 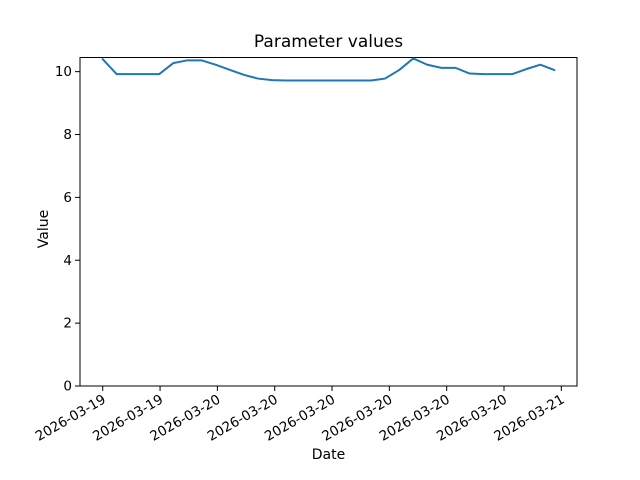 What do you see at coordinates (67, 387) in the screenshot?
I see `y-tick-label: 0` at bounding box center [67, 387].